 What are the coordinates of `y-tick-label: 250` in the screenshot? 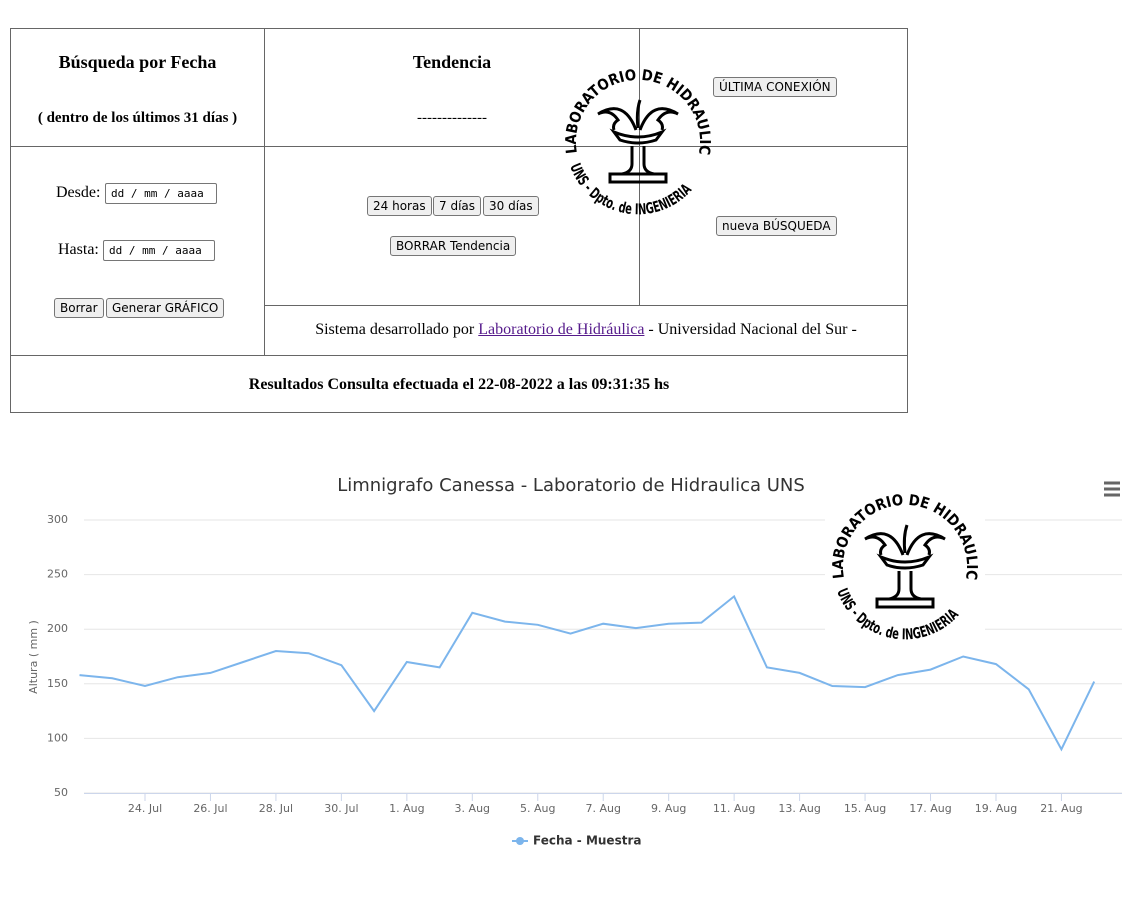 It's located at (57, 574).